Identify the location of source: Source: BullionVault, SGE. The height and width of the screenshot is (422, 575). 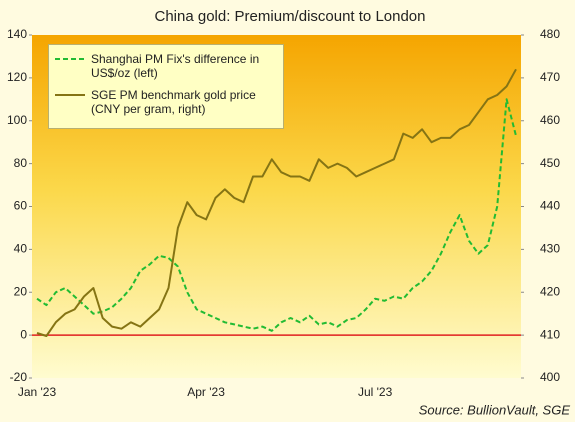
(495, 409).